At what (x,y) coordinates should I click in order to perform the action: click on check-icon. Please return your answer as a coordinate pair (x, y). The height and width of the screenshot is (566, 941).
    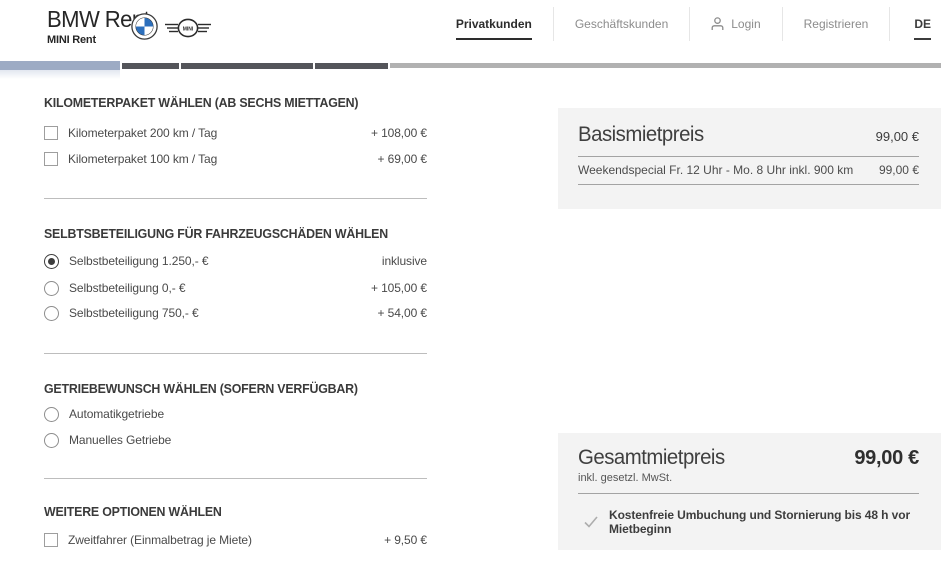
    Looking at the image, I should click on (591, 522).